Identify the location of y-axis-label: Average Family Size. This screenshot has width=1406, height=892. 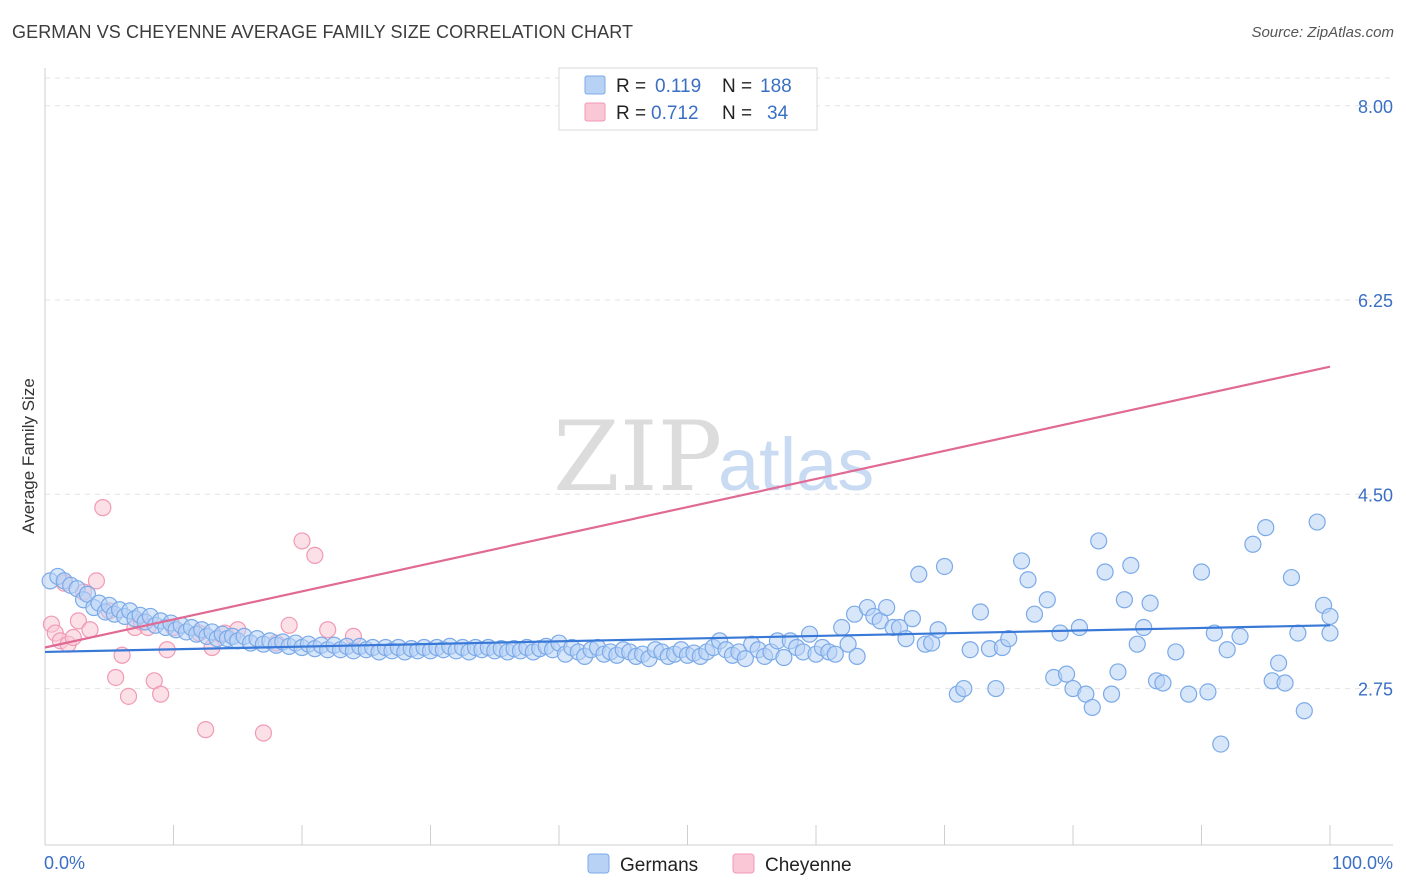
(28, 456).